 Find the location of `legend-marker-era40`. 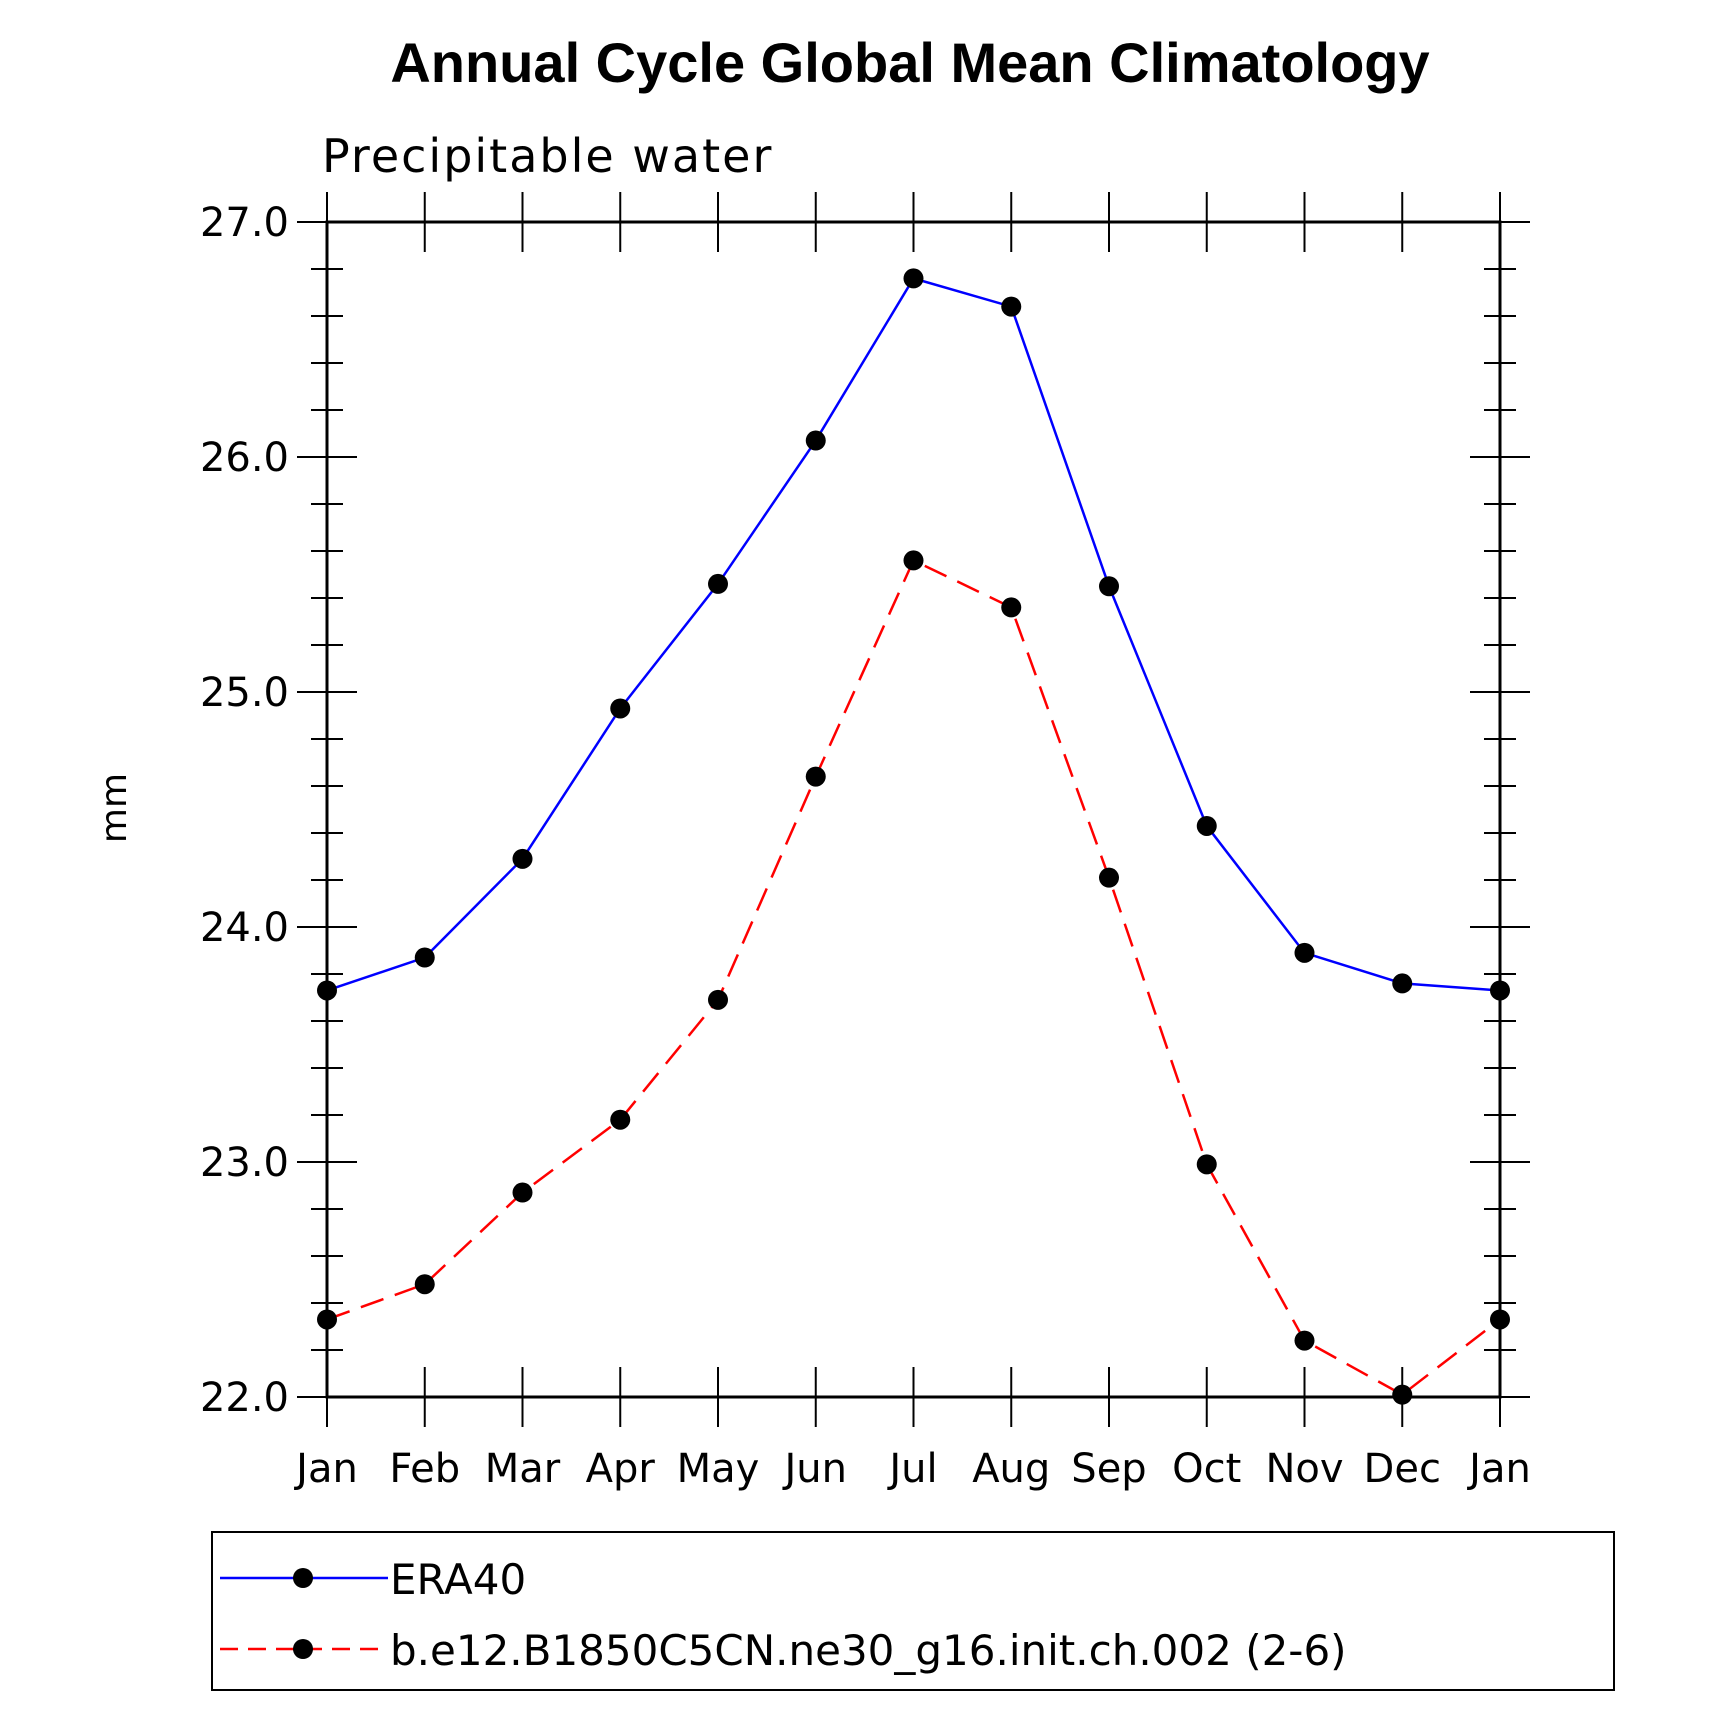

legend-marker-era40 is located at coordinates (303, 1578).